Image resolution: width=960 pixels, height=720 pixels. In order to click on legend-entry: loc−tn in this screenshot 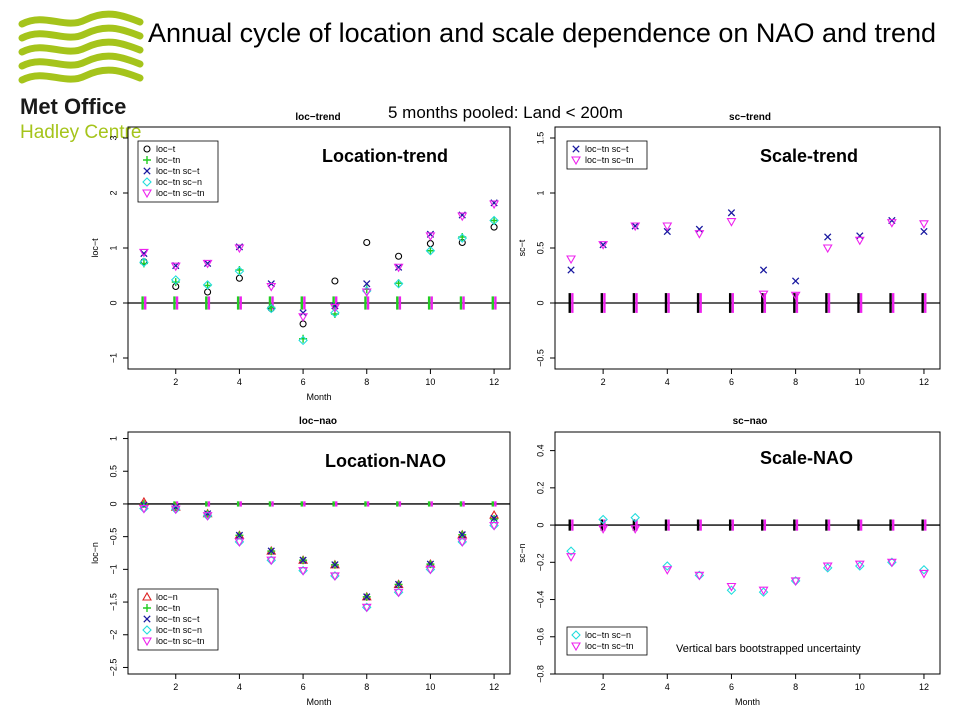, I will do `click(168, 608)`.